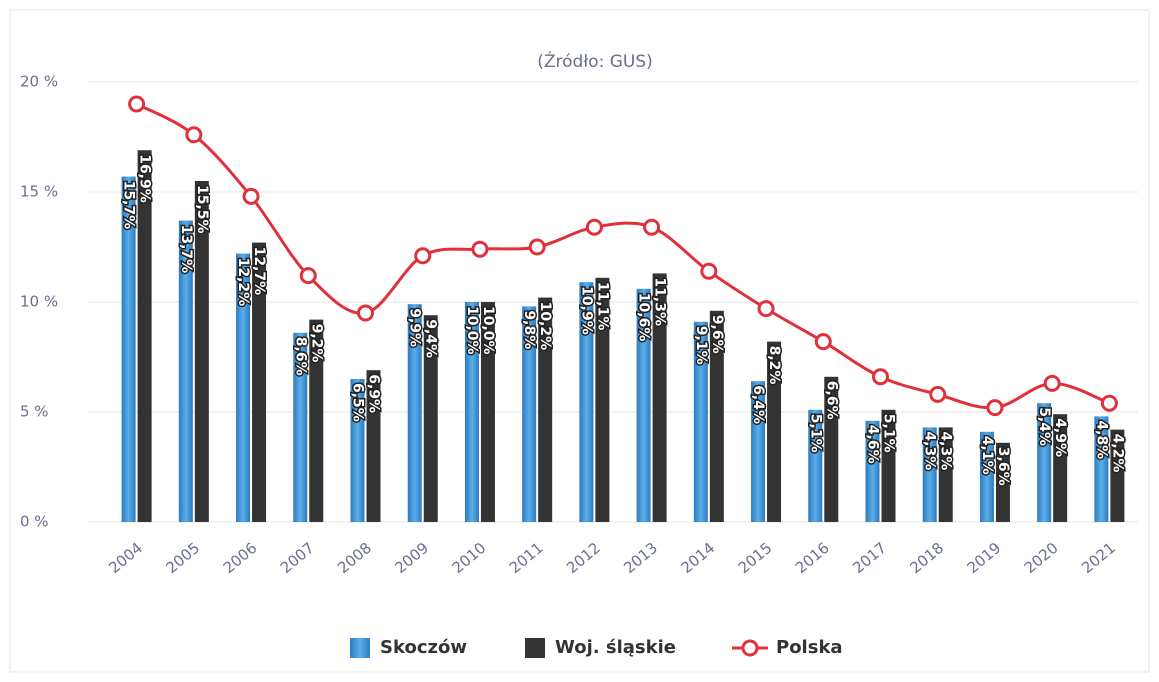 The height and width of the screenshot is (682, 1159). What do you see at coordinates (644, 317) in the screenshot?
I see `data-label: 10,6%` at bounding box center [644, 317].